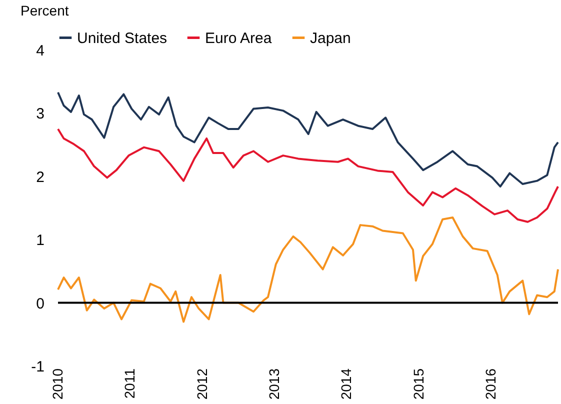 Image resolution: width=561 pixels, height=404 pixels. What do you see at coordinates (122, 38) in the screenshot?
I see `legend-label: United States` at bounding box center [122, 38].